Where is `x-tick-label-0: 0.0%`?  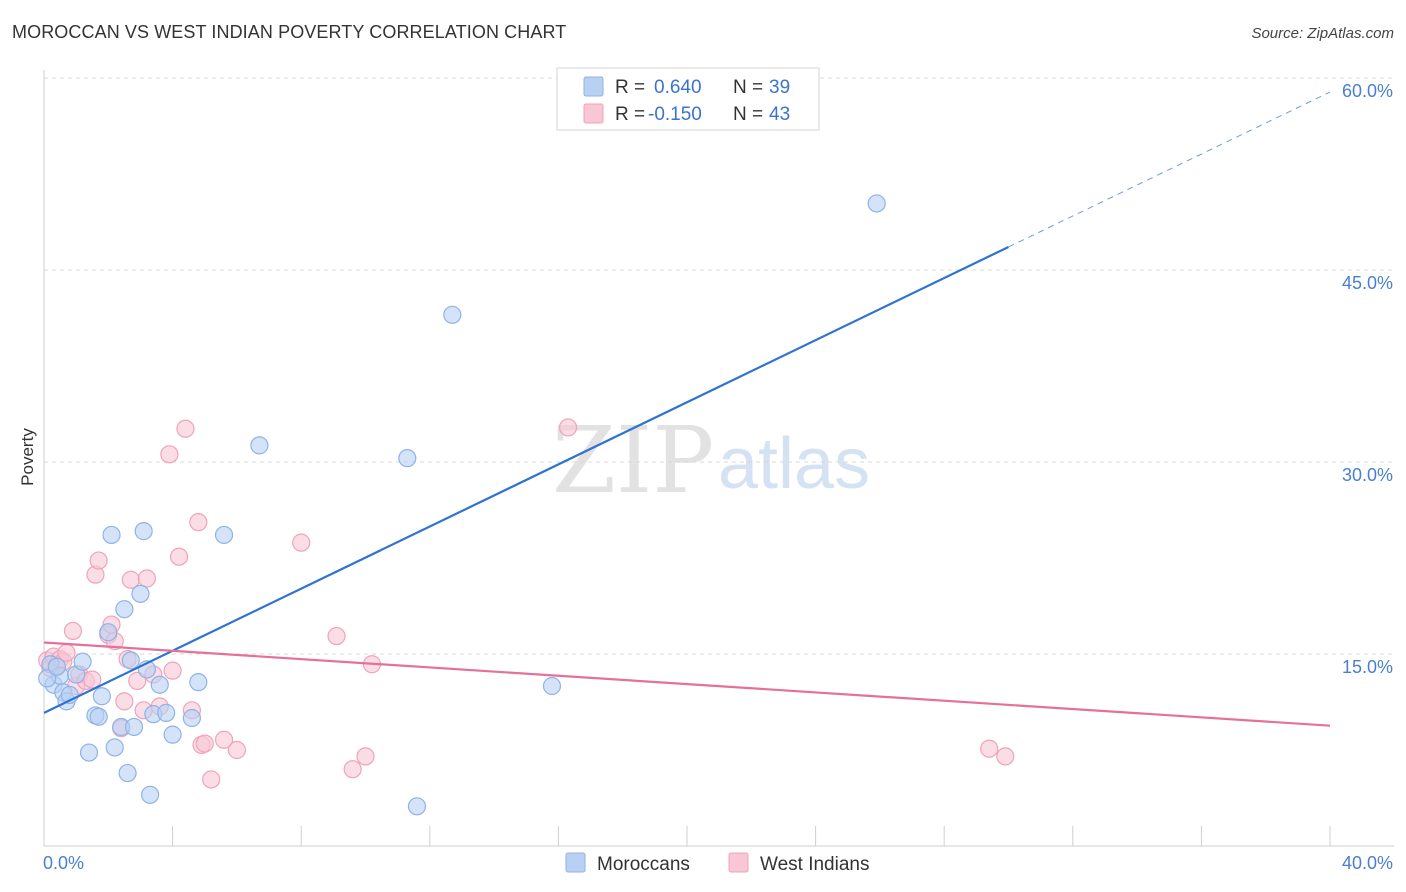
x-tick-label-0: 0.0% is located at coordinates (63, 863).